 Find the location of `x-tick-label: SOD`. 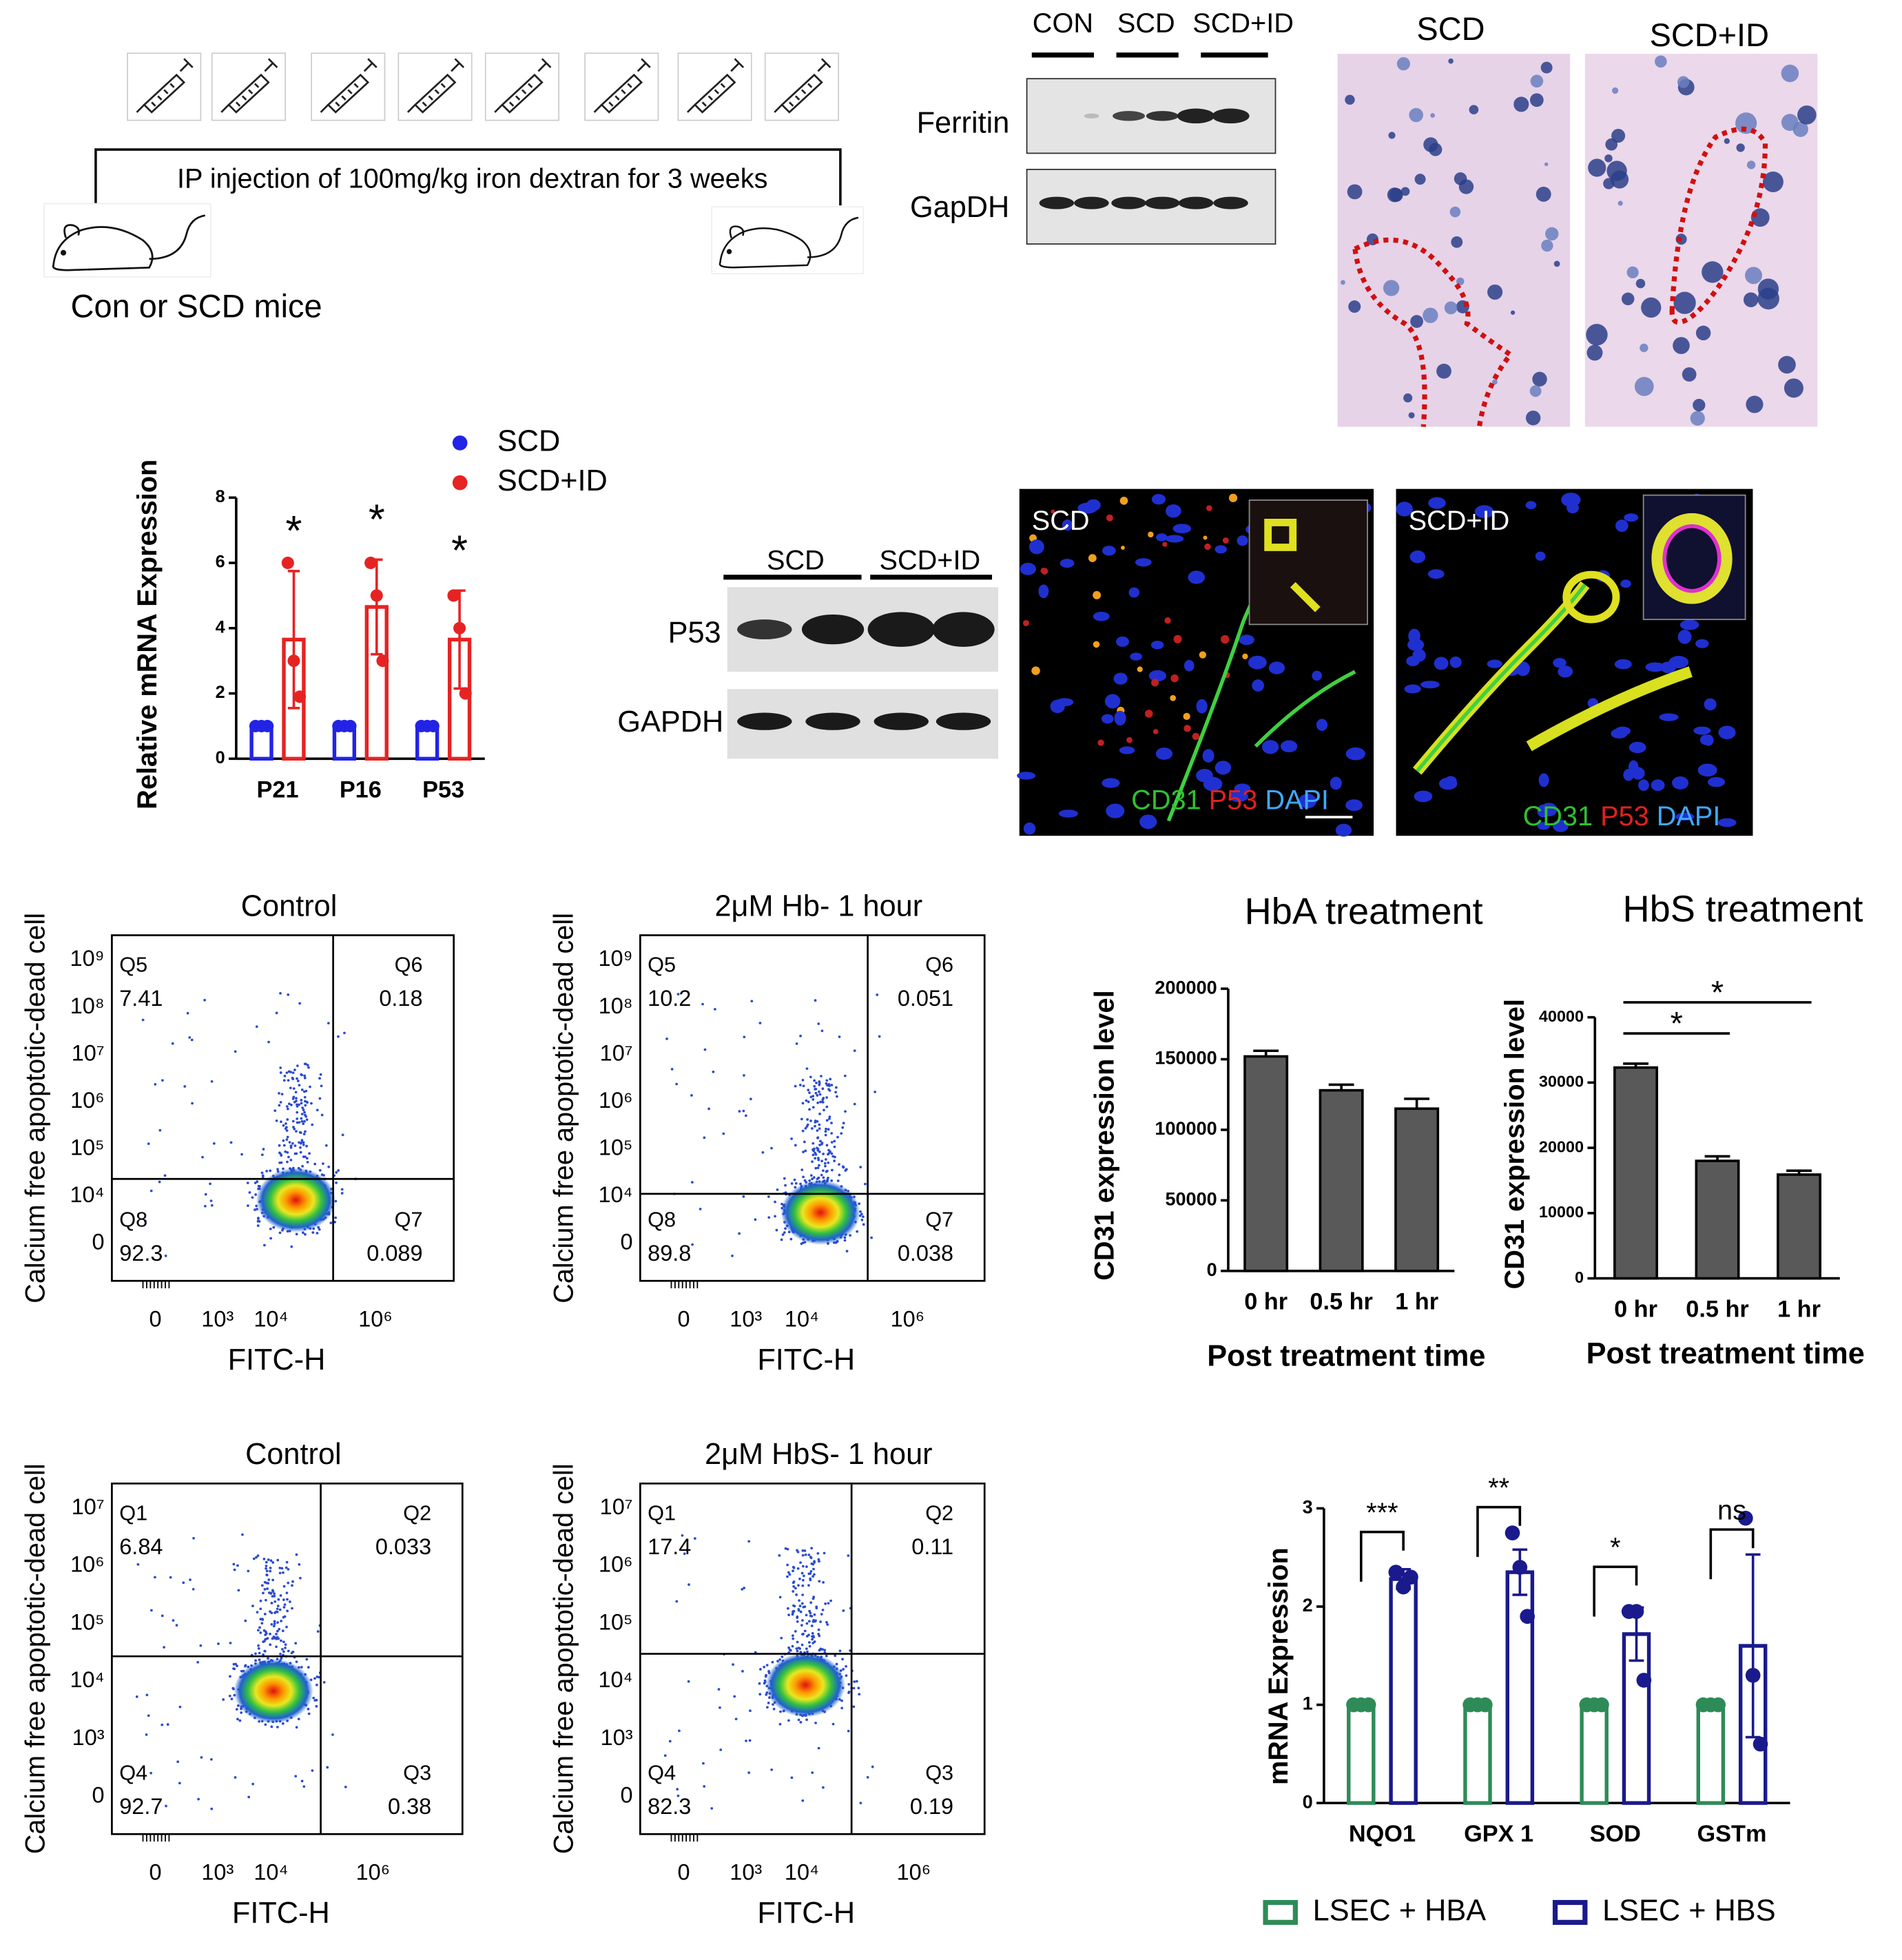

x-tick-label: SOD is located at coordinates (1616, 1834).